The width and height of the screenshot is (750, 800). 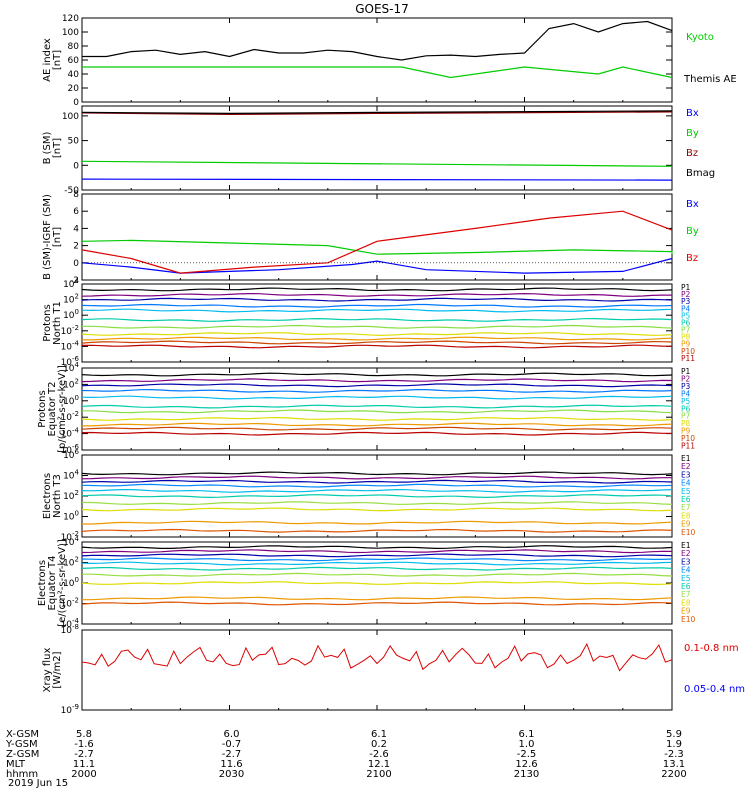 I want to click on panel-ylabel: [p/(cm²-s-sr-keV)], so click(x=62, y=409).